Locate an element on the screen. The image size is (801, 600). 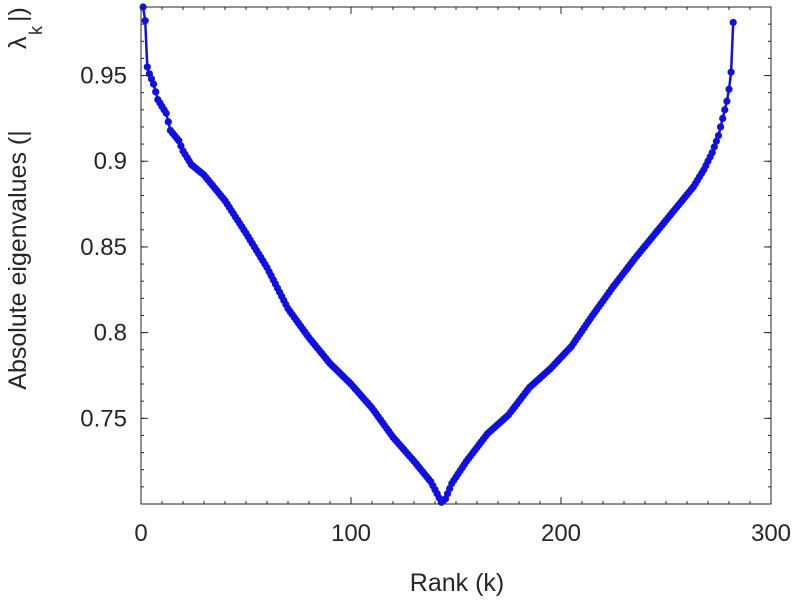
y-axis-label-subscript: k is located at coordinates (36, 30).